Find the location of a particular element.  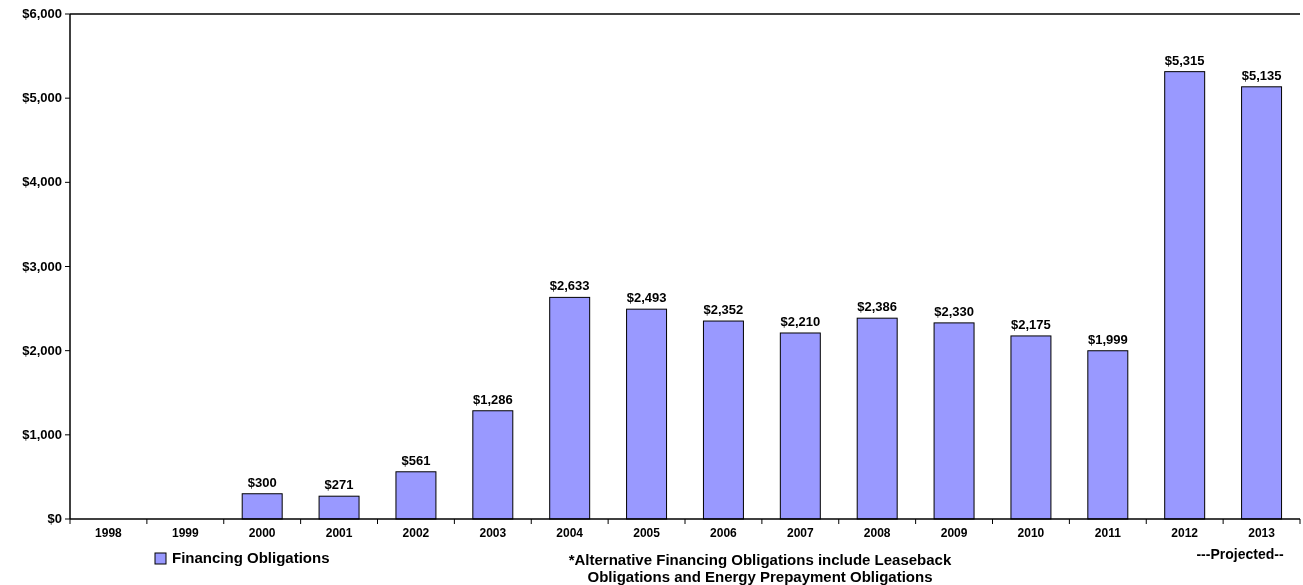

x-tick-label: 2007 is located at coordinates (800, 533).